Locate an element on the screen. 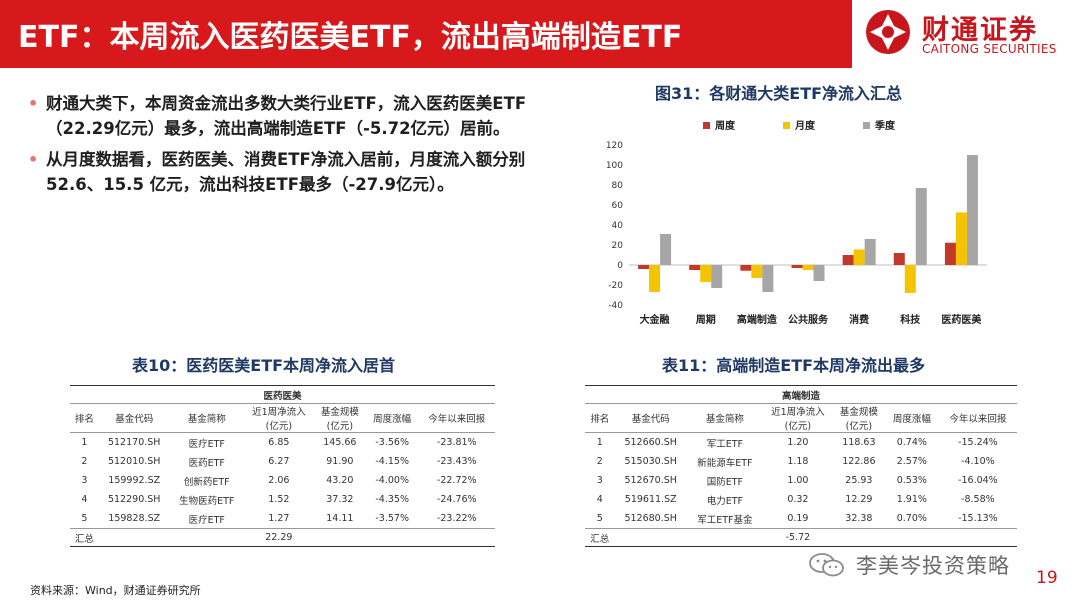 The image size is (1080, 608). table-summary-row: 汇总 22.29 is located at coordinates (282, 537).